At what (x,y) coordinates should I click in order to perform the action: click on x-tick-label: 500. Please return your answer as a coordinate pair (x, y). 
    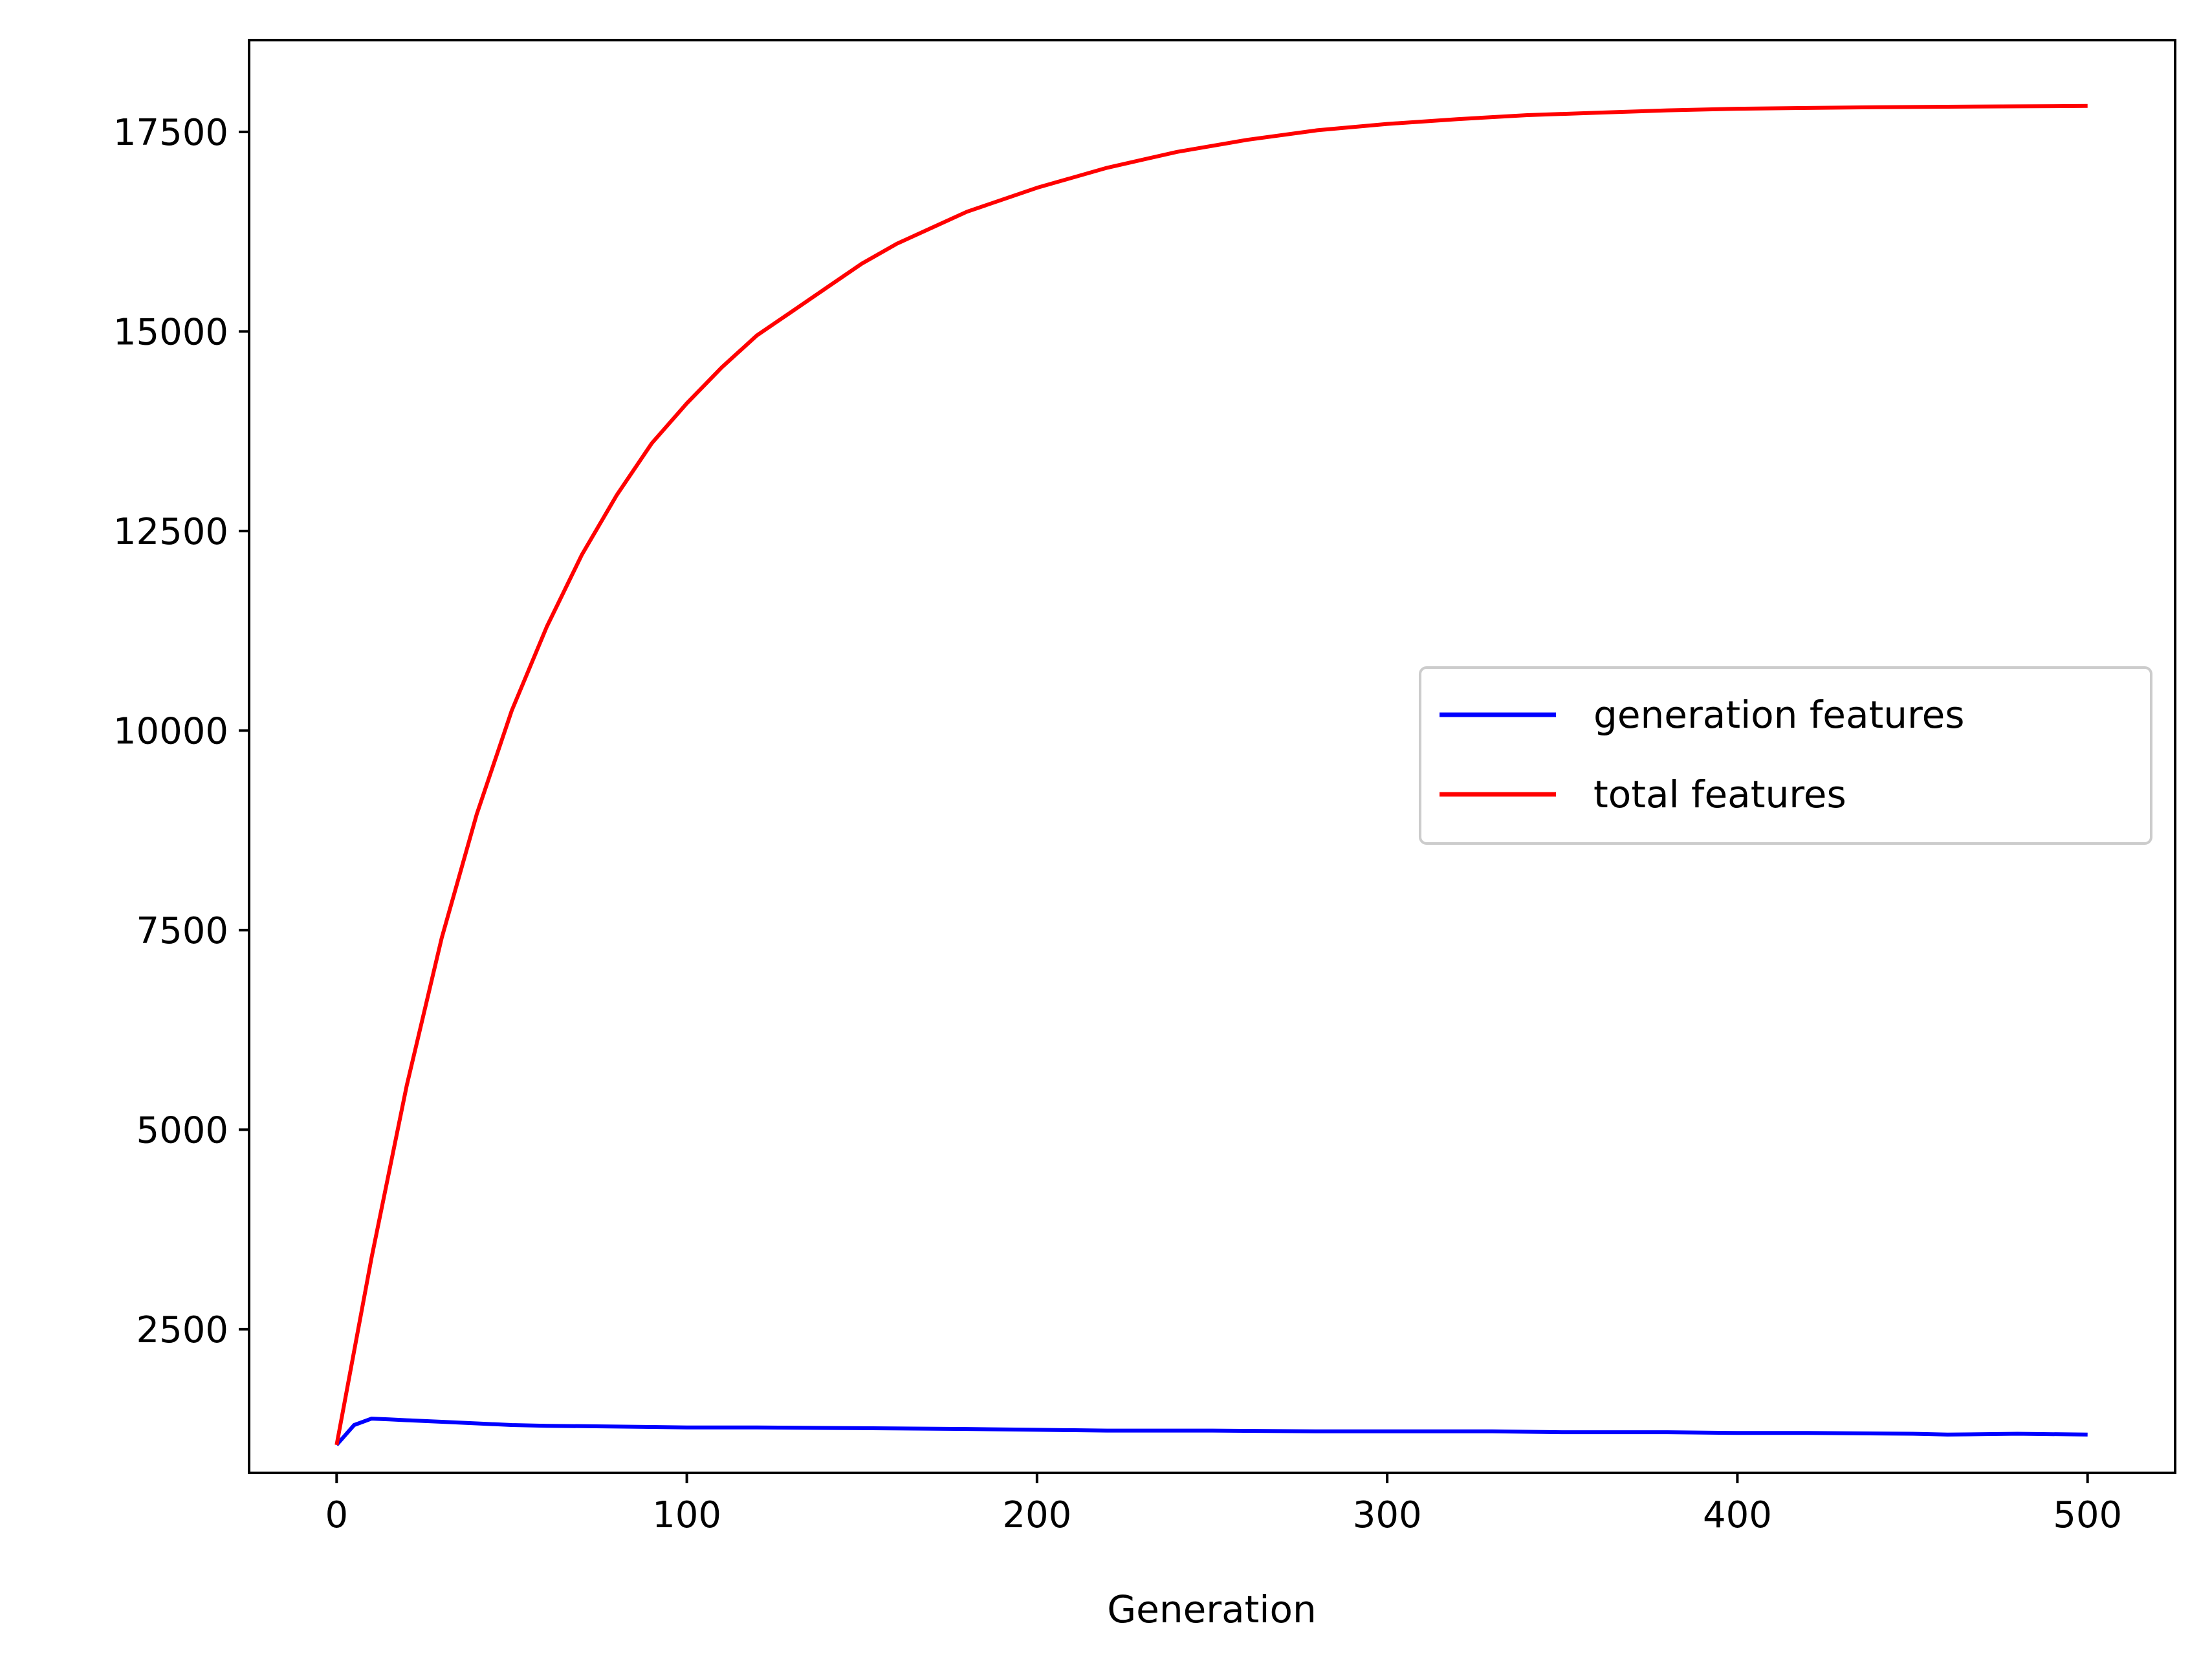
    Looking at the image, I should click on (2087, 1515).